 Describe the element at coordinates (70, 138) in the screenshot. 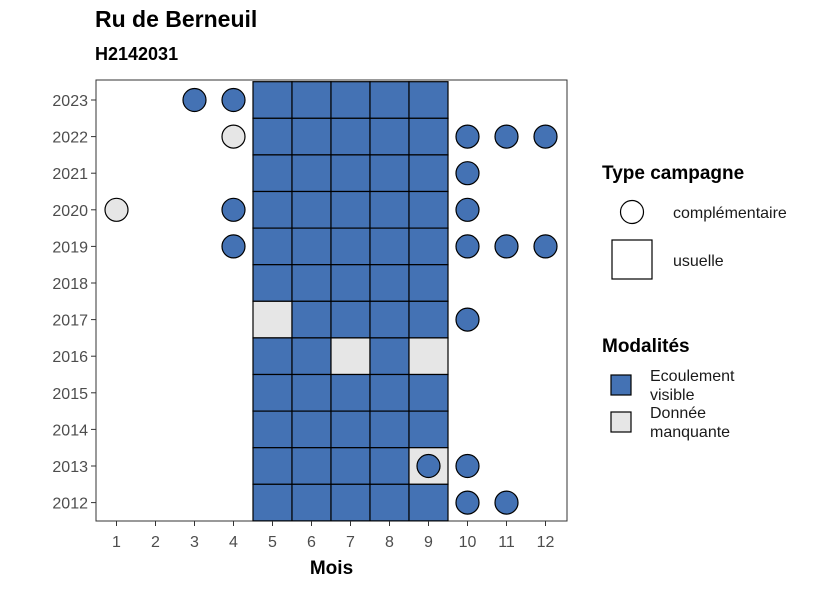

I see `y-tick-label: 2022` at that location.